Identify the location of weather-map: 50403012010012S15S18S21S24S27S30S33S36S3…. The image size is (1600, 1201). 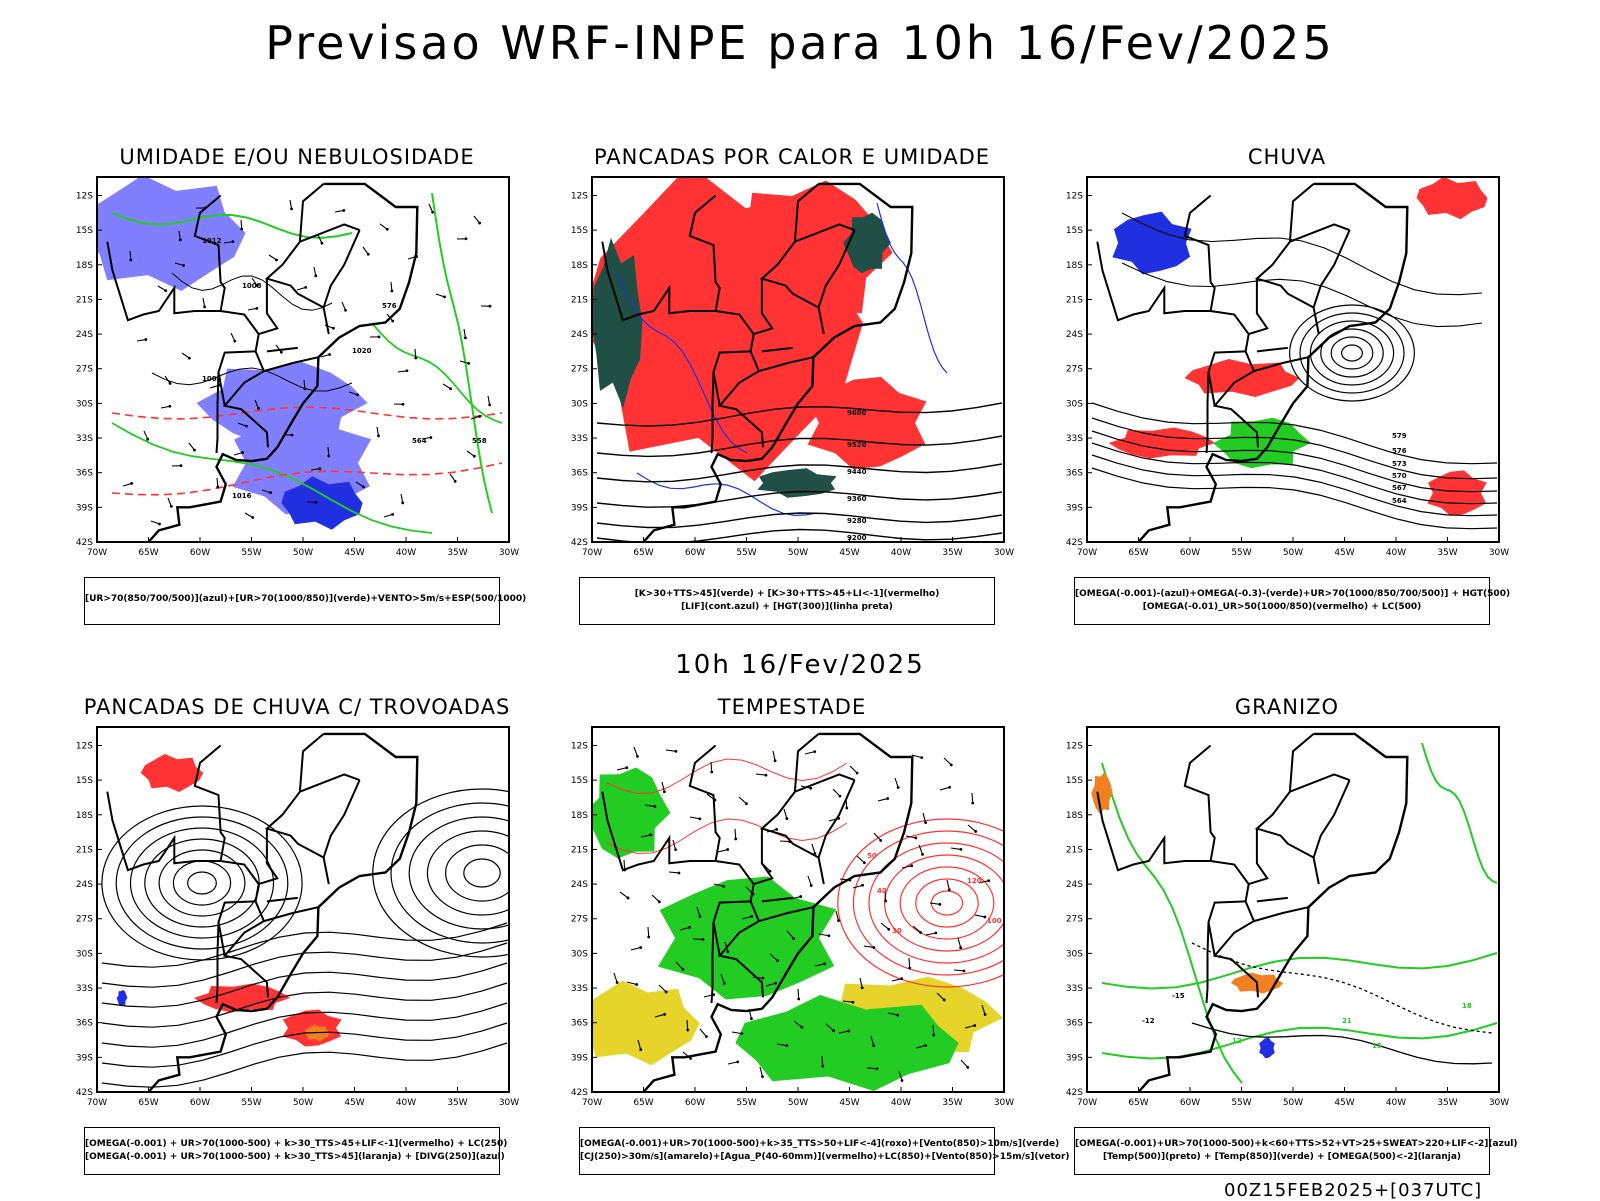
(792, 919).